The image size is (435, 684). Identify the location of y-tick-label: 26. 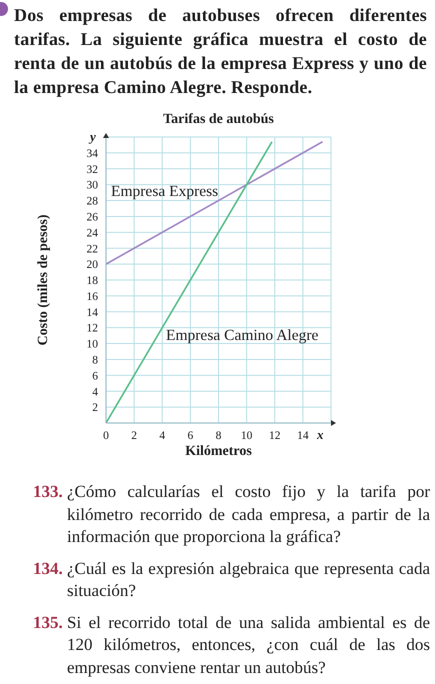
(92, 218).